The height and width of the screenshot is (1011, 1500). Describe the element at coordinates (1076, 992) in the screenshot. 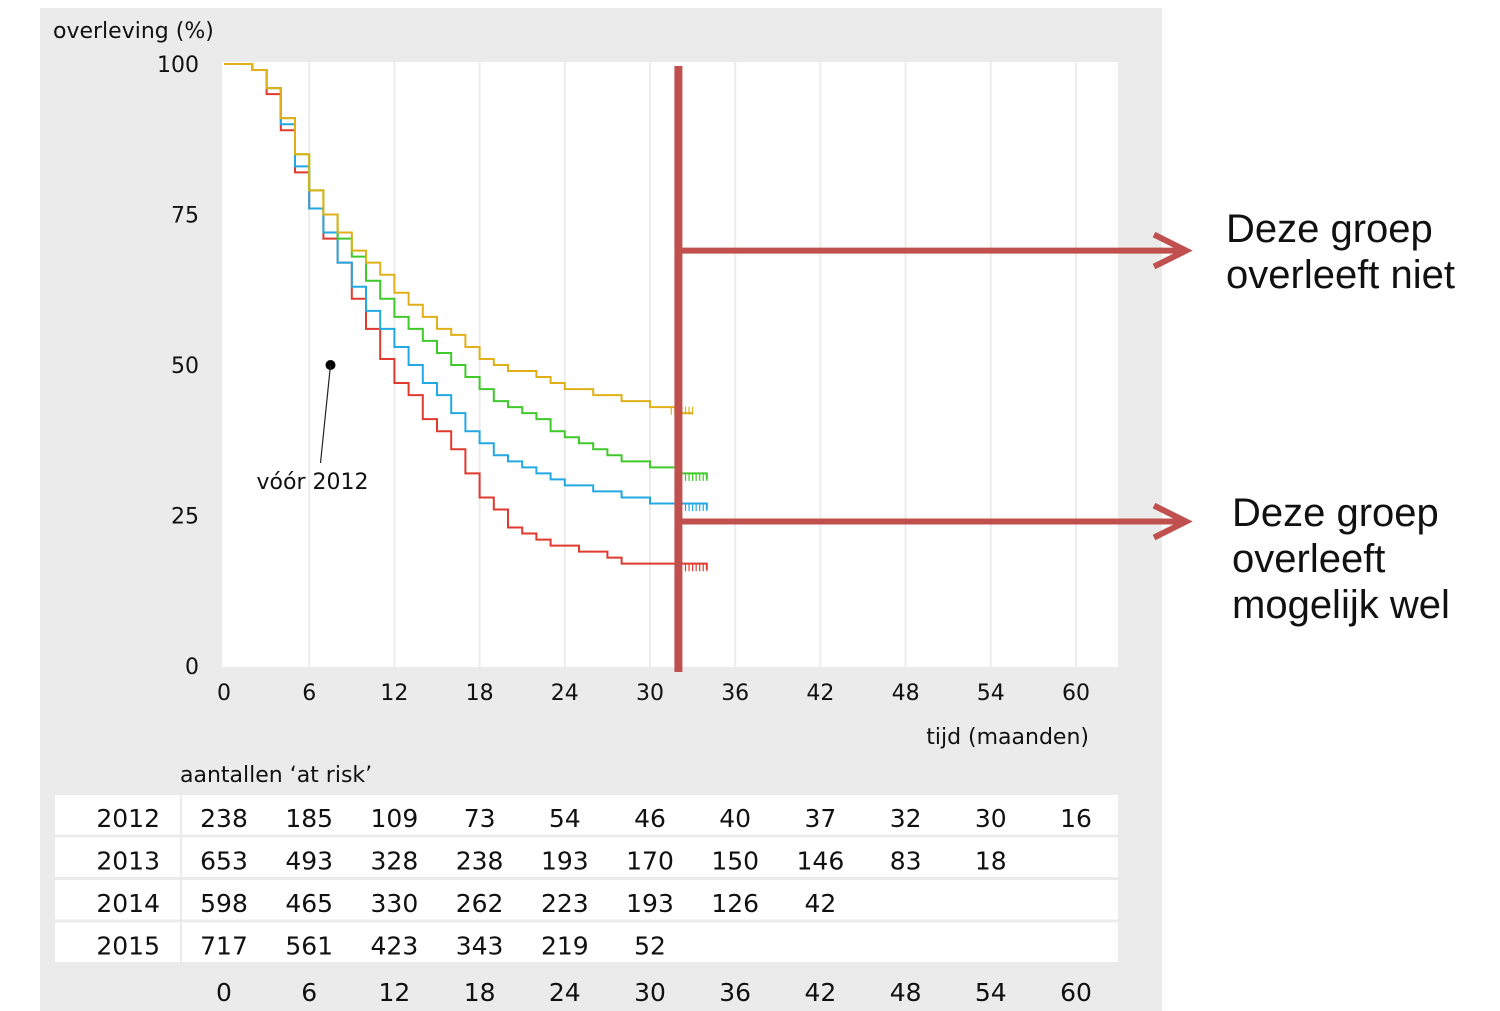

I see `at-risk-footer-tick: 60` at that location.